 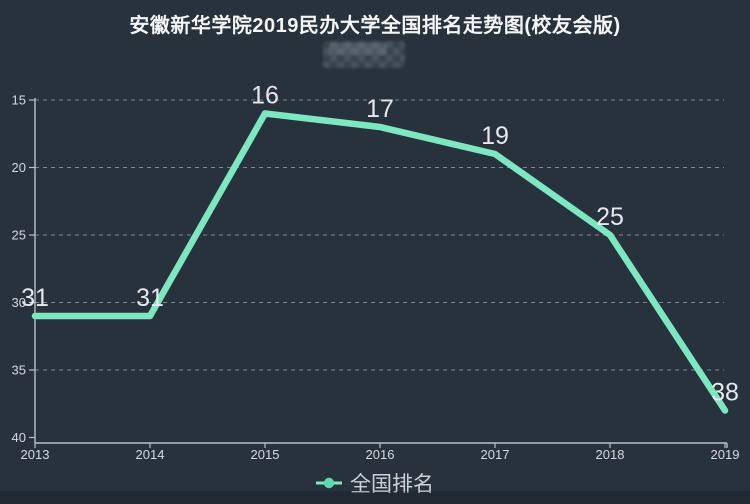 I want to click on y-tick-label: 20, so click(x=19, y=167).